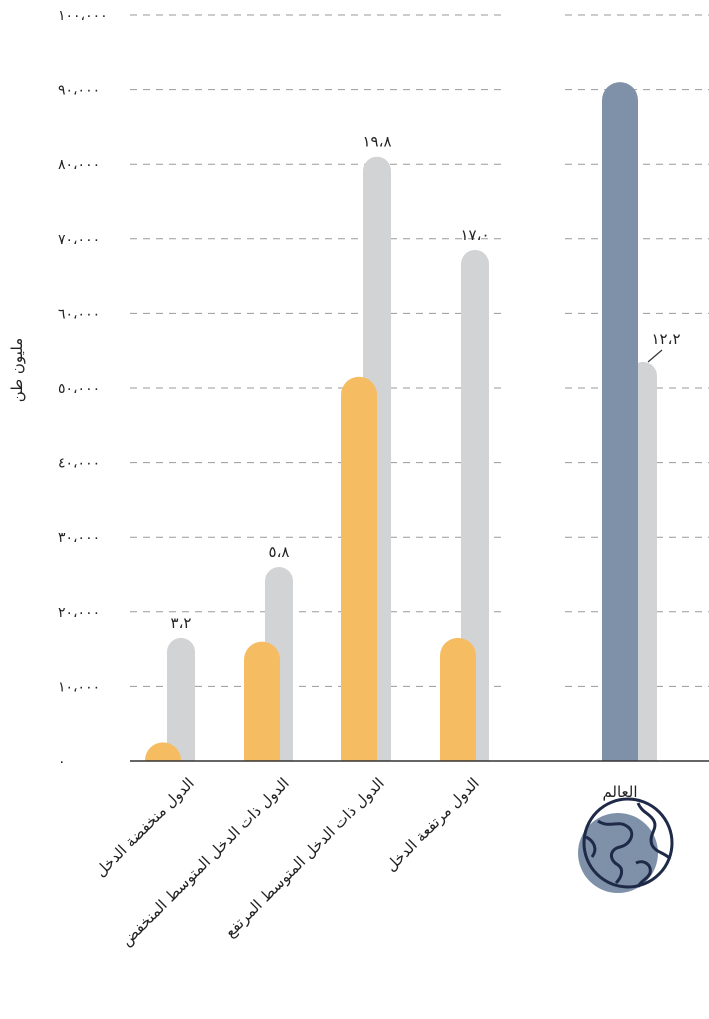  What do you see at coordinates (79, 687) in the screenshot?
I see `y-tick-label: ١٠،٠٠٠` at bounding box center [79, 687].